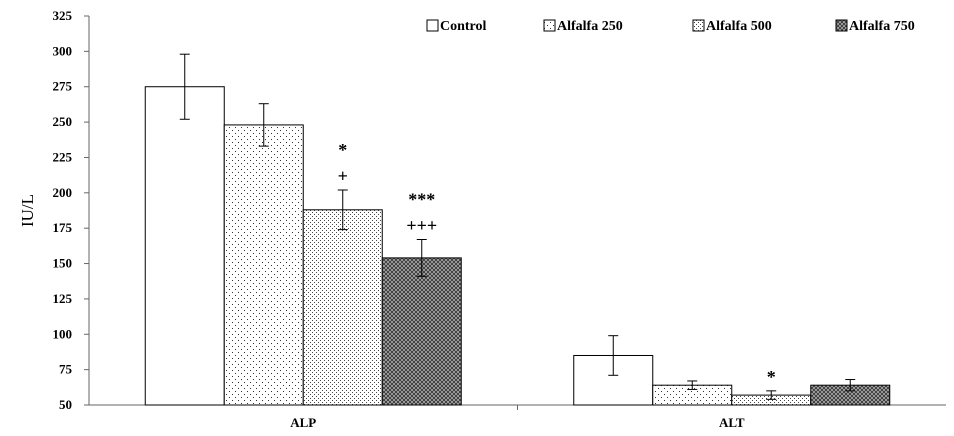  I want to click on legend-label: Alfalfa 250, so click(590, 26).